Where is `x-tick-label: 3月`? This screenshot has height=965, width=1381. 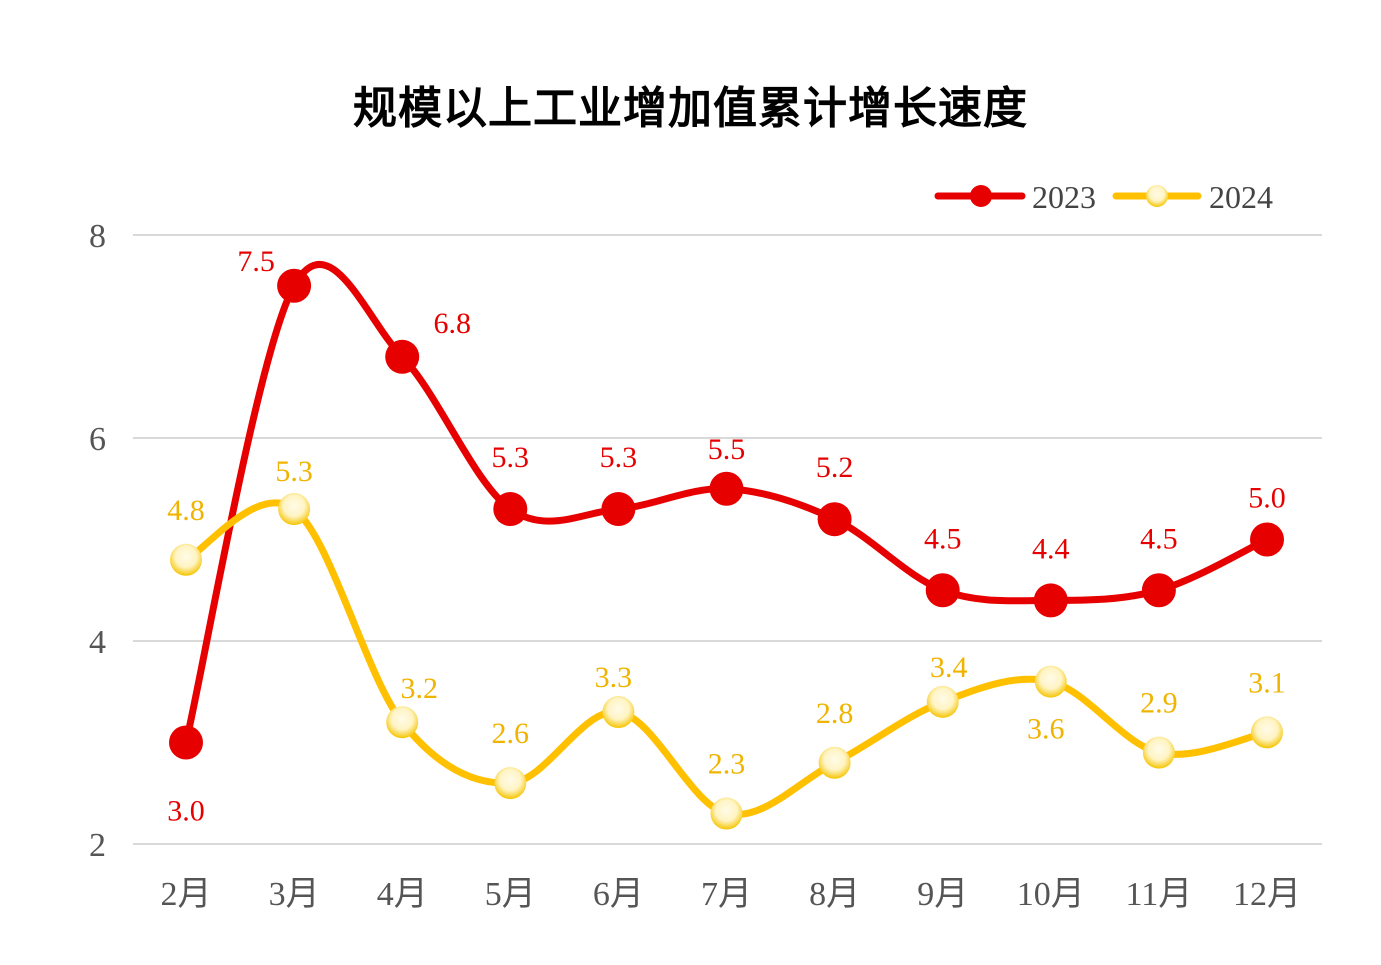
x-tick-label: 3月 is located at coordinates (294, 894).